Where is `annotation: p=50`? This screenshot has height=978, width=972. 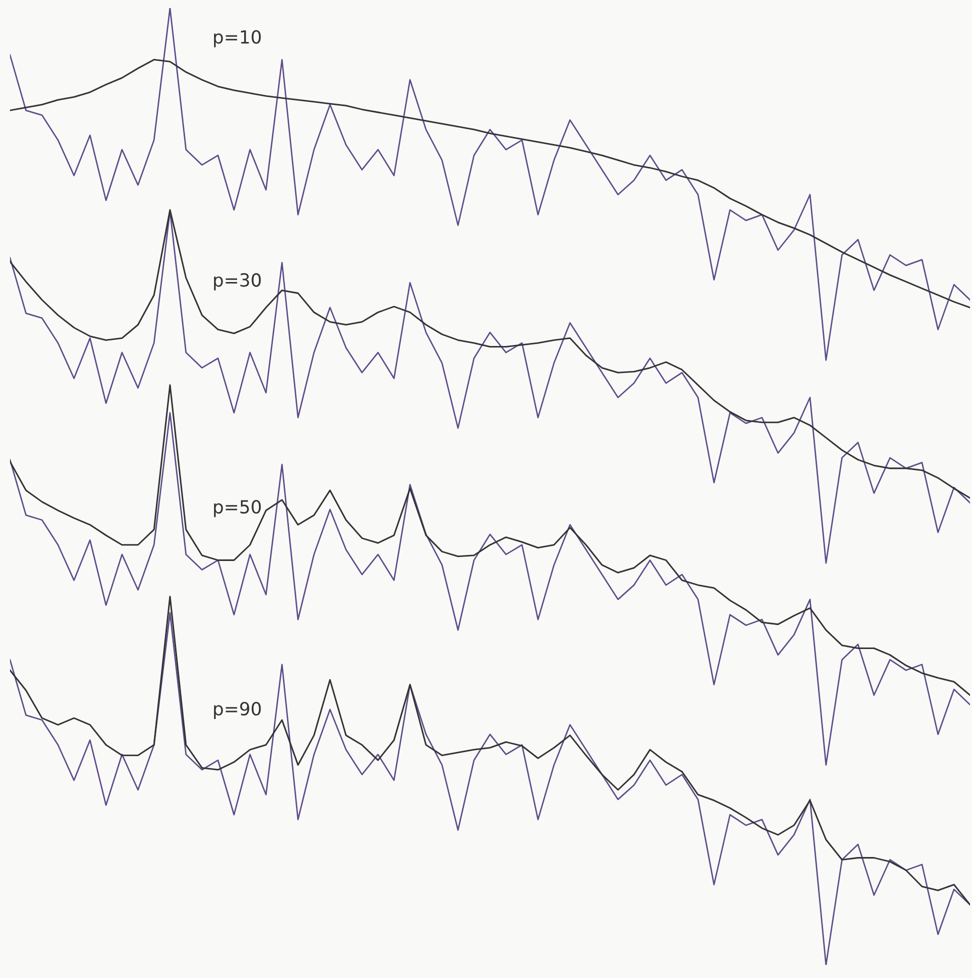 annotation: p=50 is located at coordinates (237, 509).